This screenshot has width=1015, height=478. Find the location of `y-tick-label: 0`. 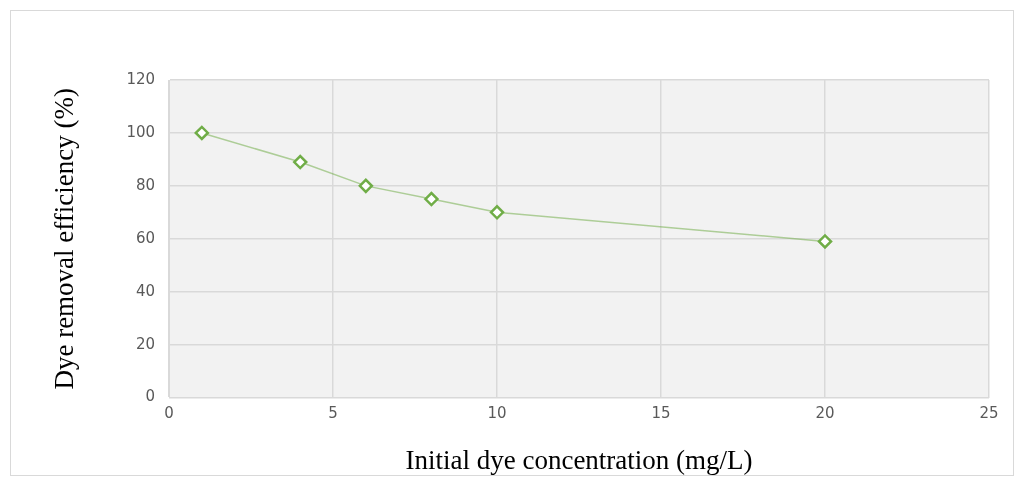

y-tick-label: 0 is located at coordinates (150, 396).